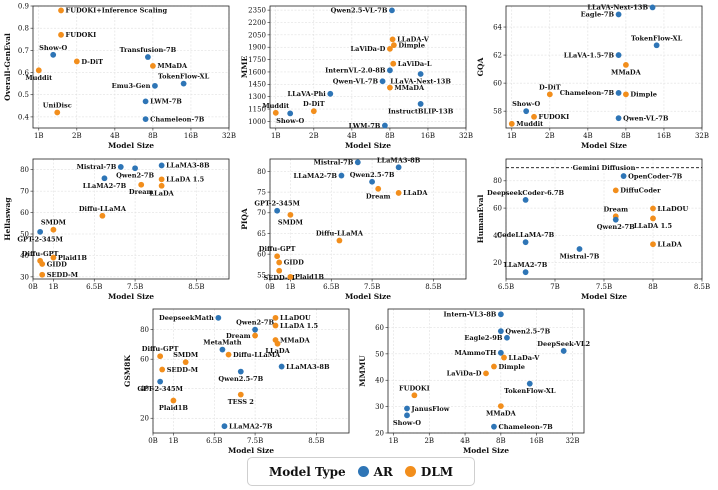  Describe the element at coordinates (257, 355) in the screenshot. I see `point-label-diffu-llama: Diffu-LLaMA` at that location.